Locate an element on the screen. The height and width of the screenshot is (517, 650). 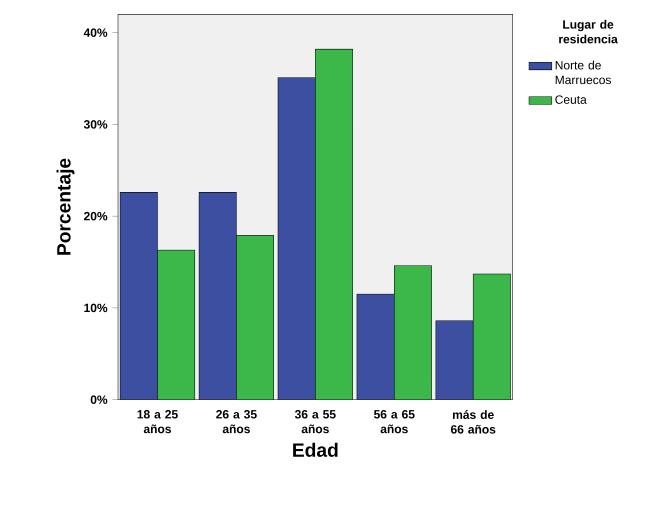
legend-label: Ceuta is located at coordinates (571, 99).